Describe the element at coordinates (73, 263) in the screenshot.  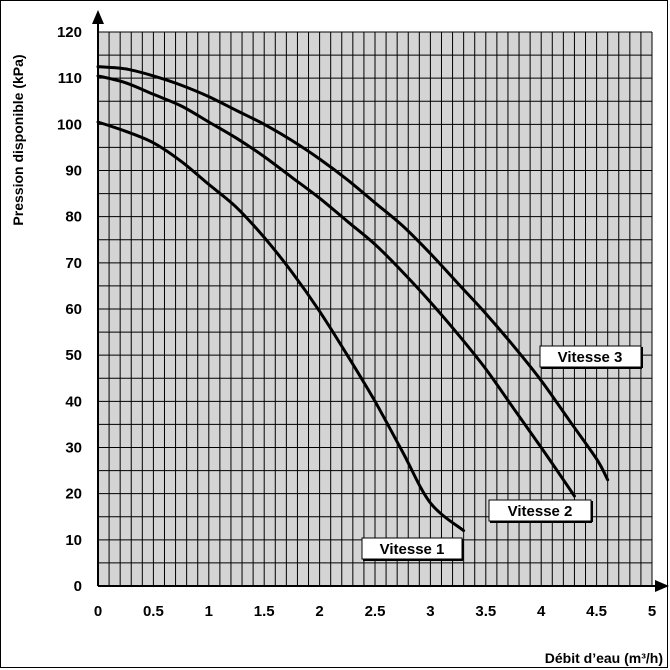
I see `y-tick-label: 70` at that location.